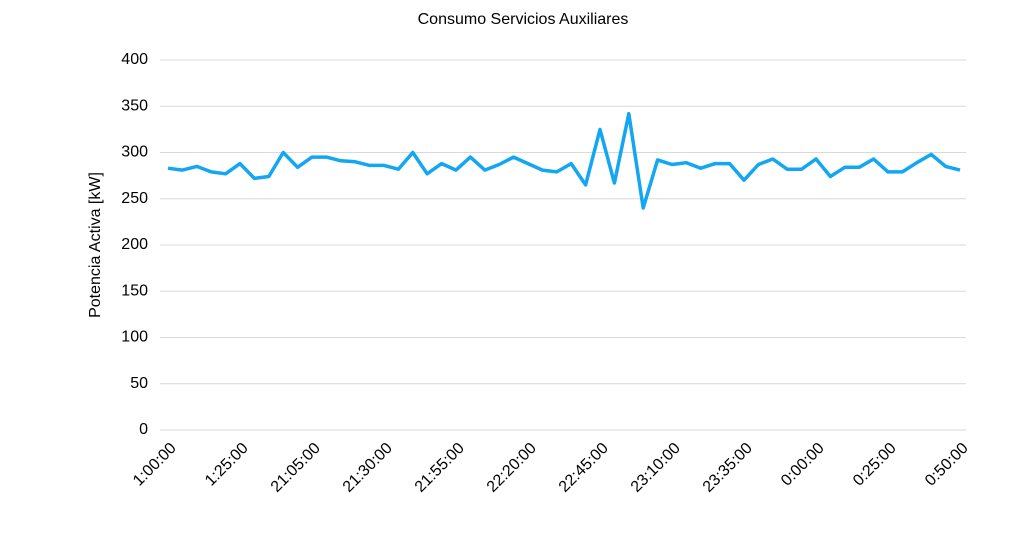  Describe the element at coordinates (134, 105) in the screenshot. I see `y-tick-label: 350` at that location.